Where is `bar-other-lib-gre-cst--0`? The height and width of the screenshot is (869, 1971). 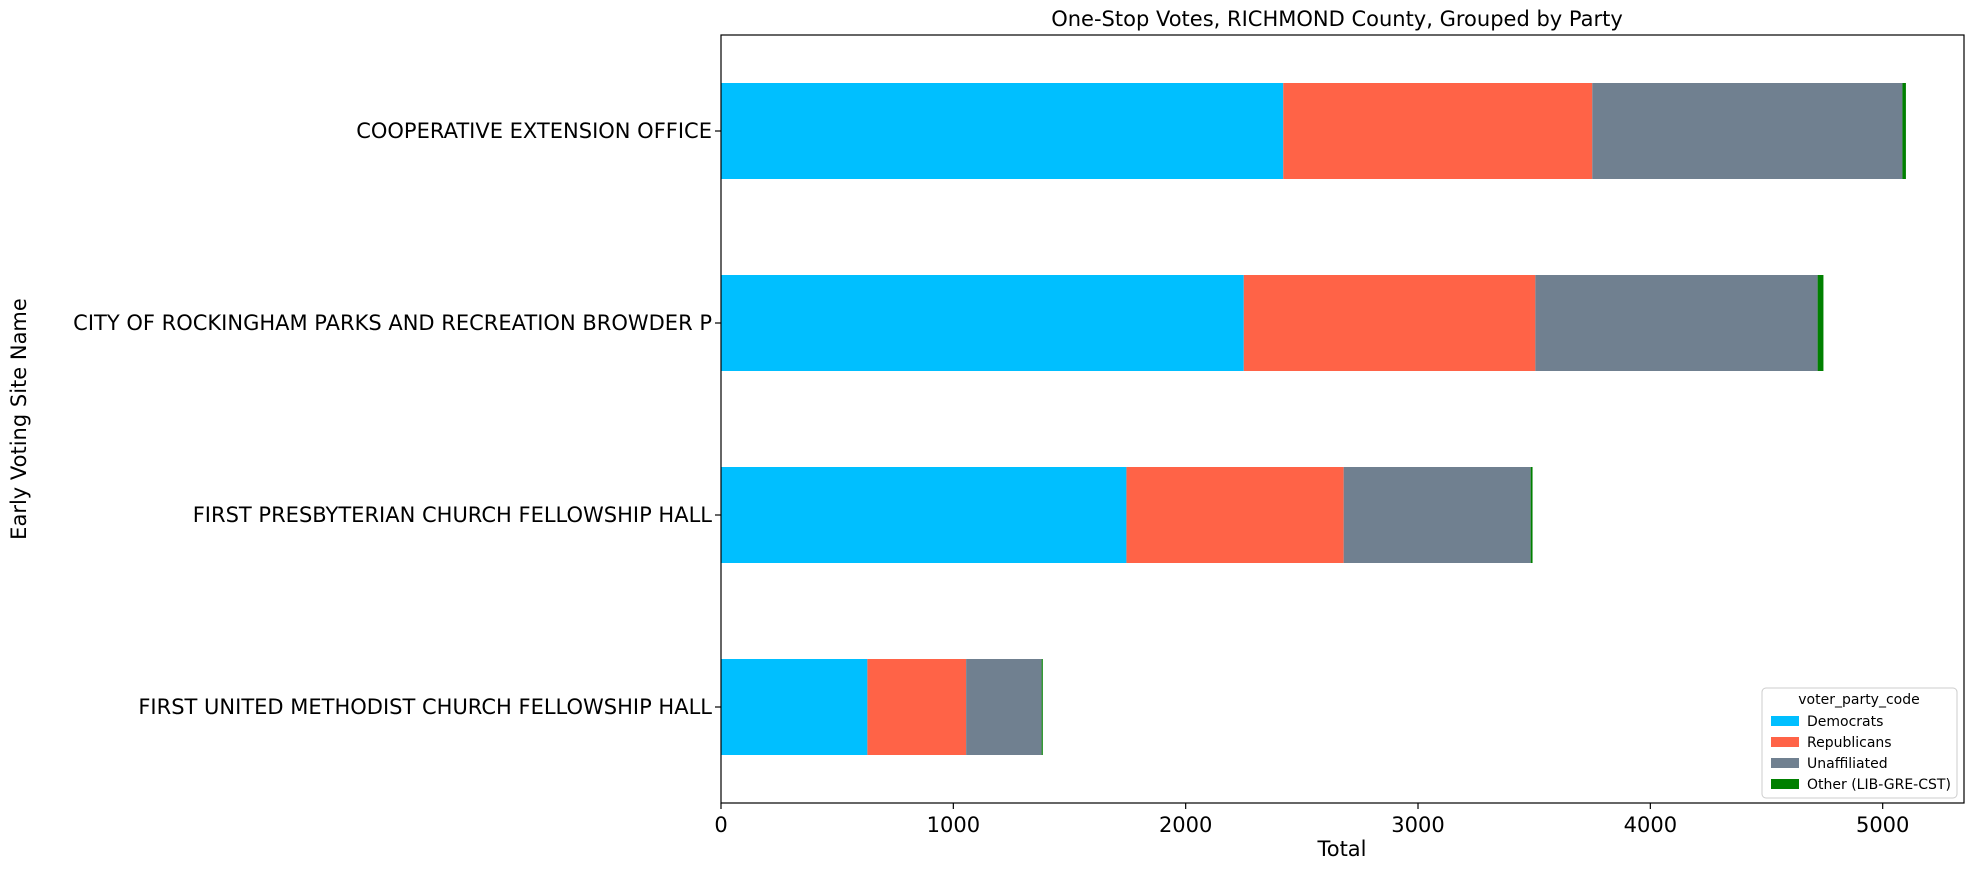
bar-other-lib-gre-cst--0 is located at coordinates (1904, 131).